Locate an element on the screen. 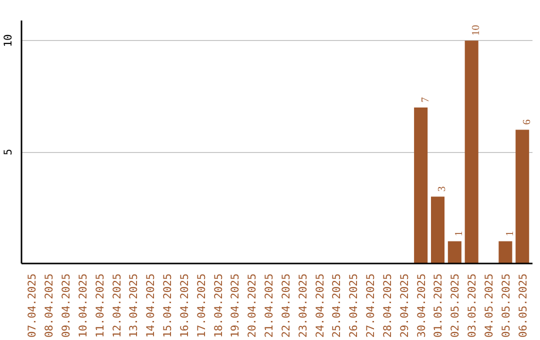 This screenshot has width=540, height=340. x-tick-label: 27.04.2025 is located at coordinates (371, 306).